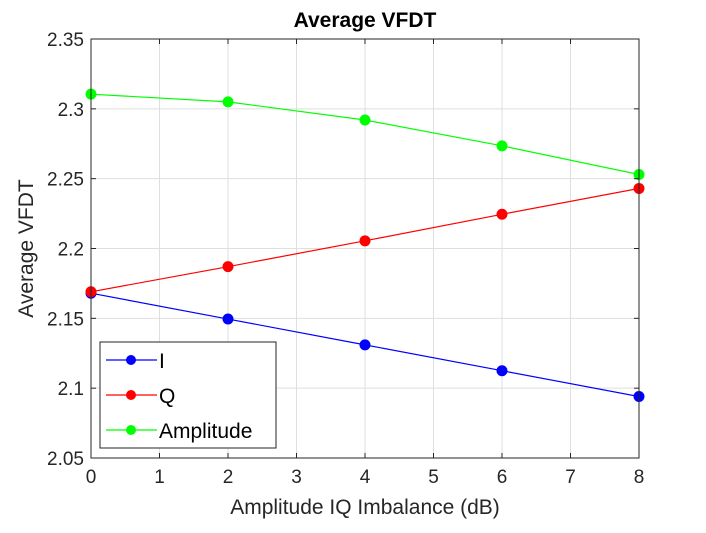 The image size is (706, 533). What do you see at coordinates (65, 459) in the screenshot?
I see `y-tick-label: 2.05` at bounding box center [65, 459].